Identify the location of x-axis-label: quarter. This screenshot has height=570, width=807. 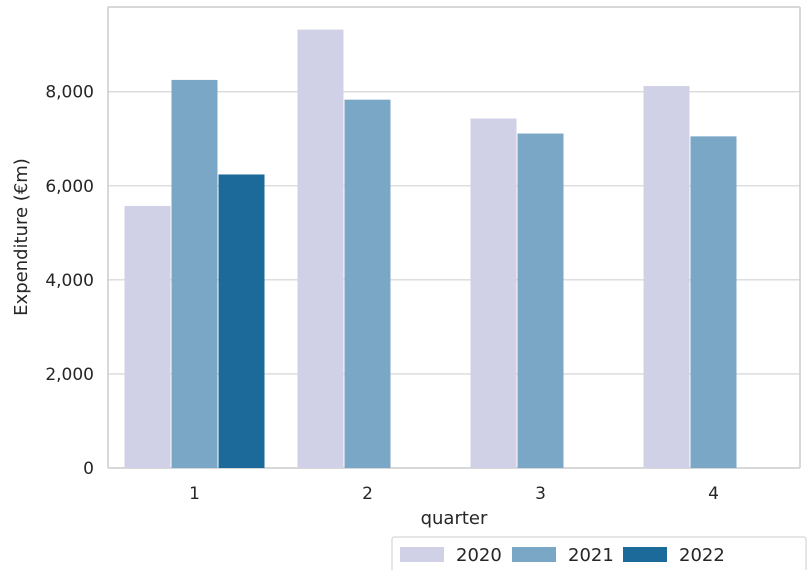
(454, 518).